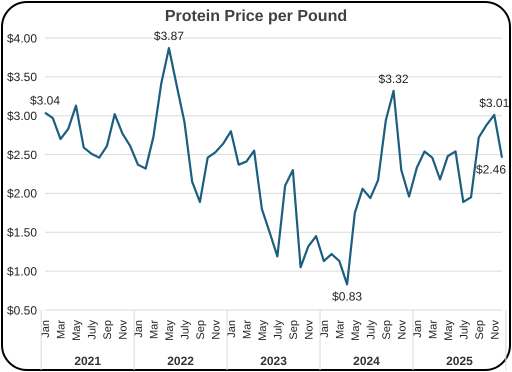 Image resolution: width=512 pixels, height=372 pixels. What do you see at coordinates (460, 361) in the screenshot?
I see `text: 2025` at bounding box center [460, 361].